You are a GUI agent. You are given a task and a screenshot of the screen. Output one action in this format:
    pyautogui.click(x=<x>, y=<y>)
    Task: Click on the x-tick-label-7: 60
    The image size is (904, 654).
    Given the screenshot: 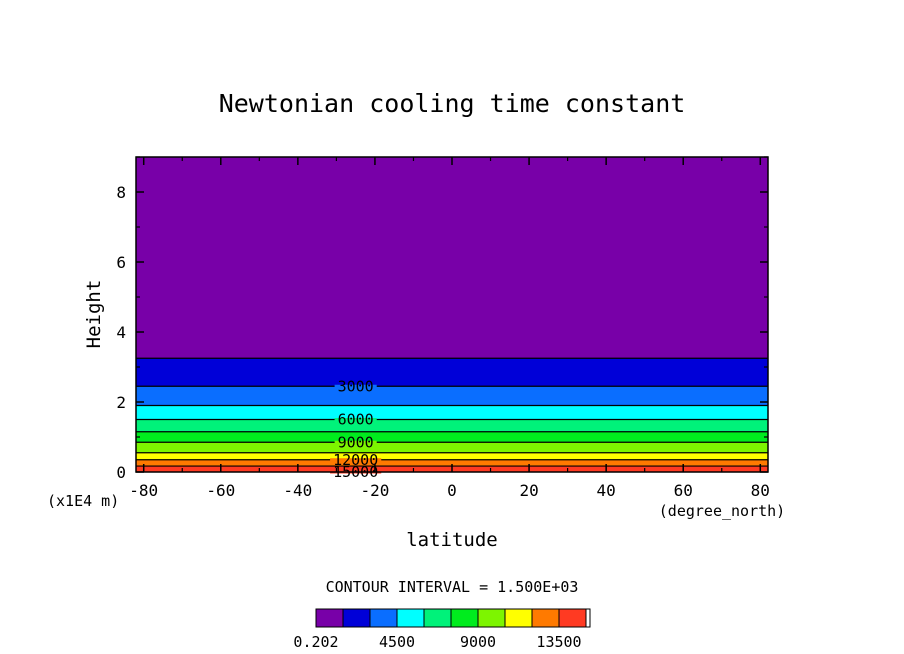 What is the action you would take?
    pyautogui.click(x=683, y=490)
    